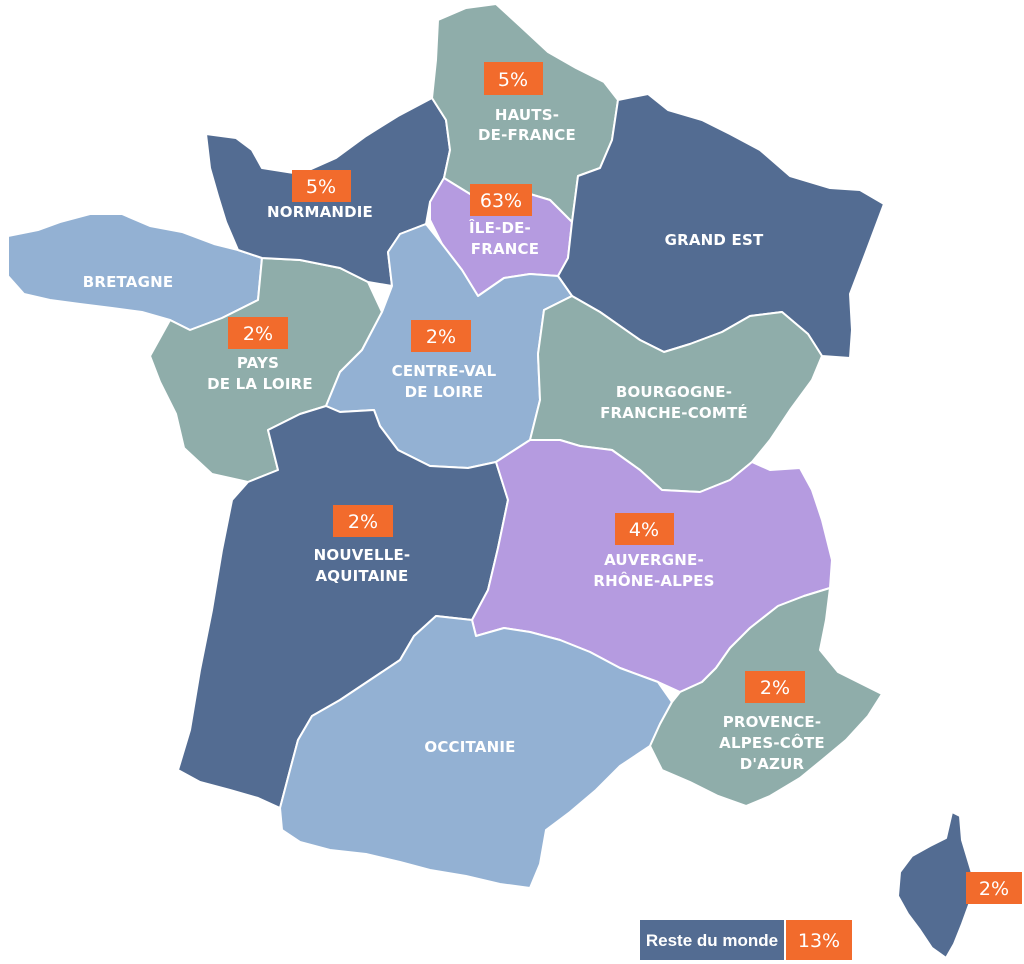 The image size is (1024, 964). I want to click on label-auvergne-rhone-alpes-2: RHÔNE-ALPES, so click(653, 580).